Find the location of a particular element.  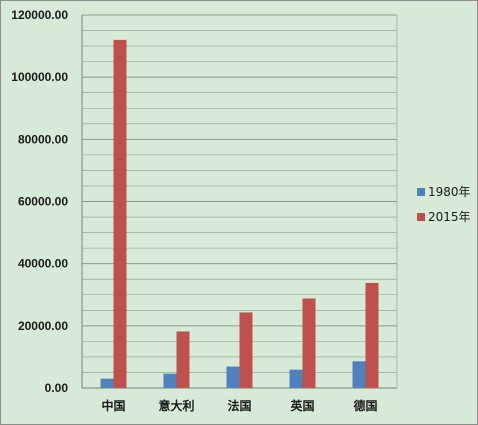

x-tick-label: 中国 is located at coordinates (113, 405).